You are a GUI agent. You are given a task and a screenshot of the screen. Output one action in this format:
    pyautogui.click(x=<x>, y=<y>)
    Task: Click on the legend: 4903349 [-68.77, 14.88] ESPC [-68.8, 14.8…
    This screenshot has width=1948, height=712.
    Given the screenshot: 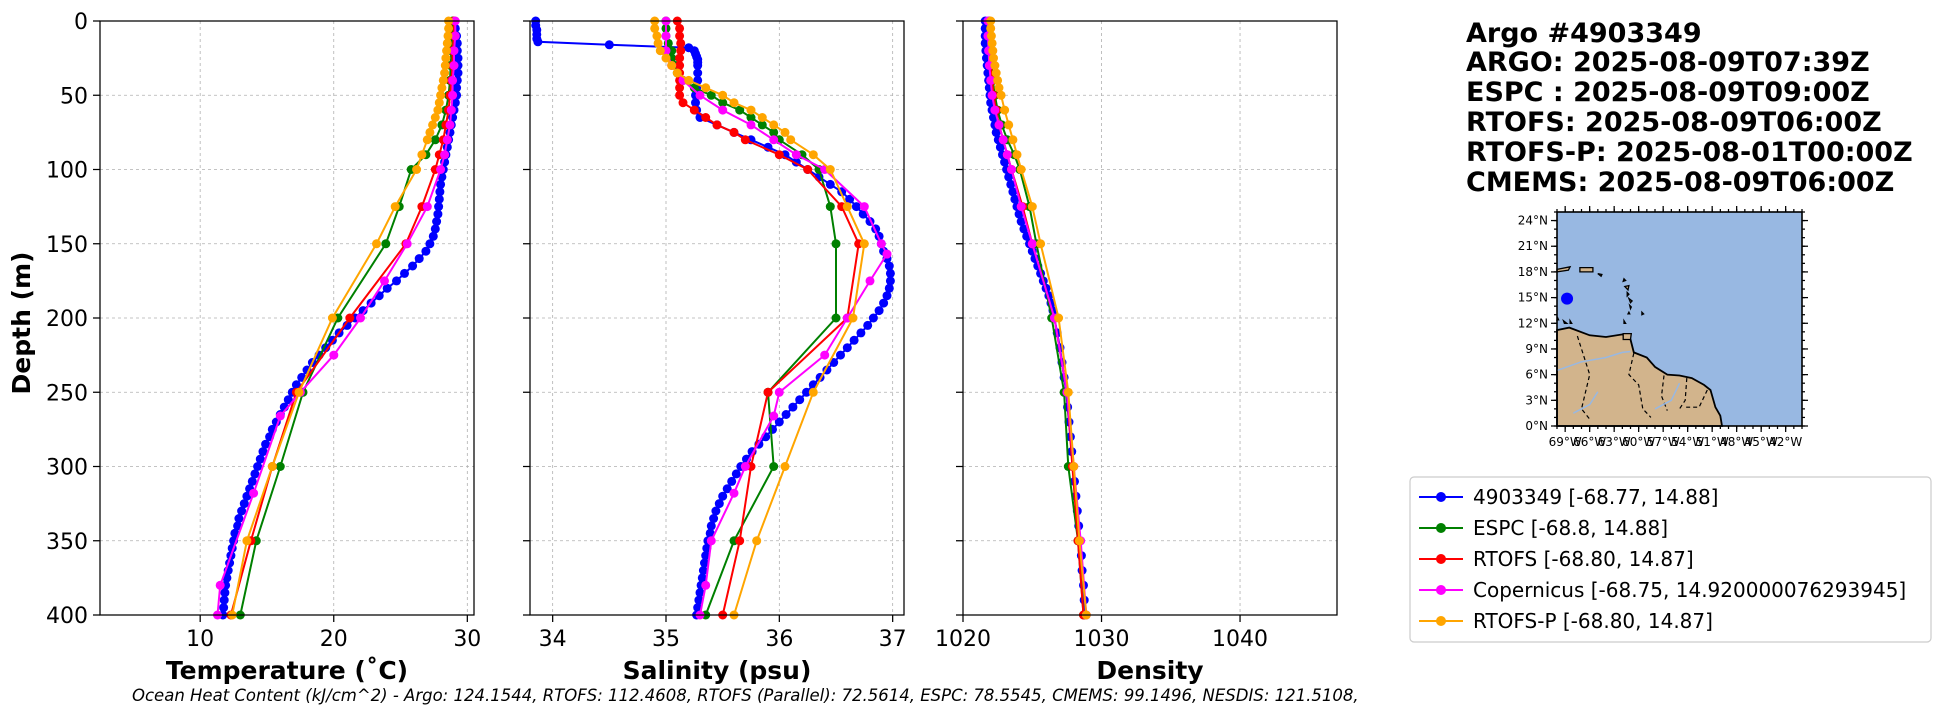 What is the action you would take?
    pyautogui.click(x=1670, y=559)
    